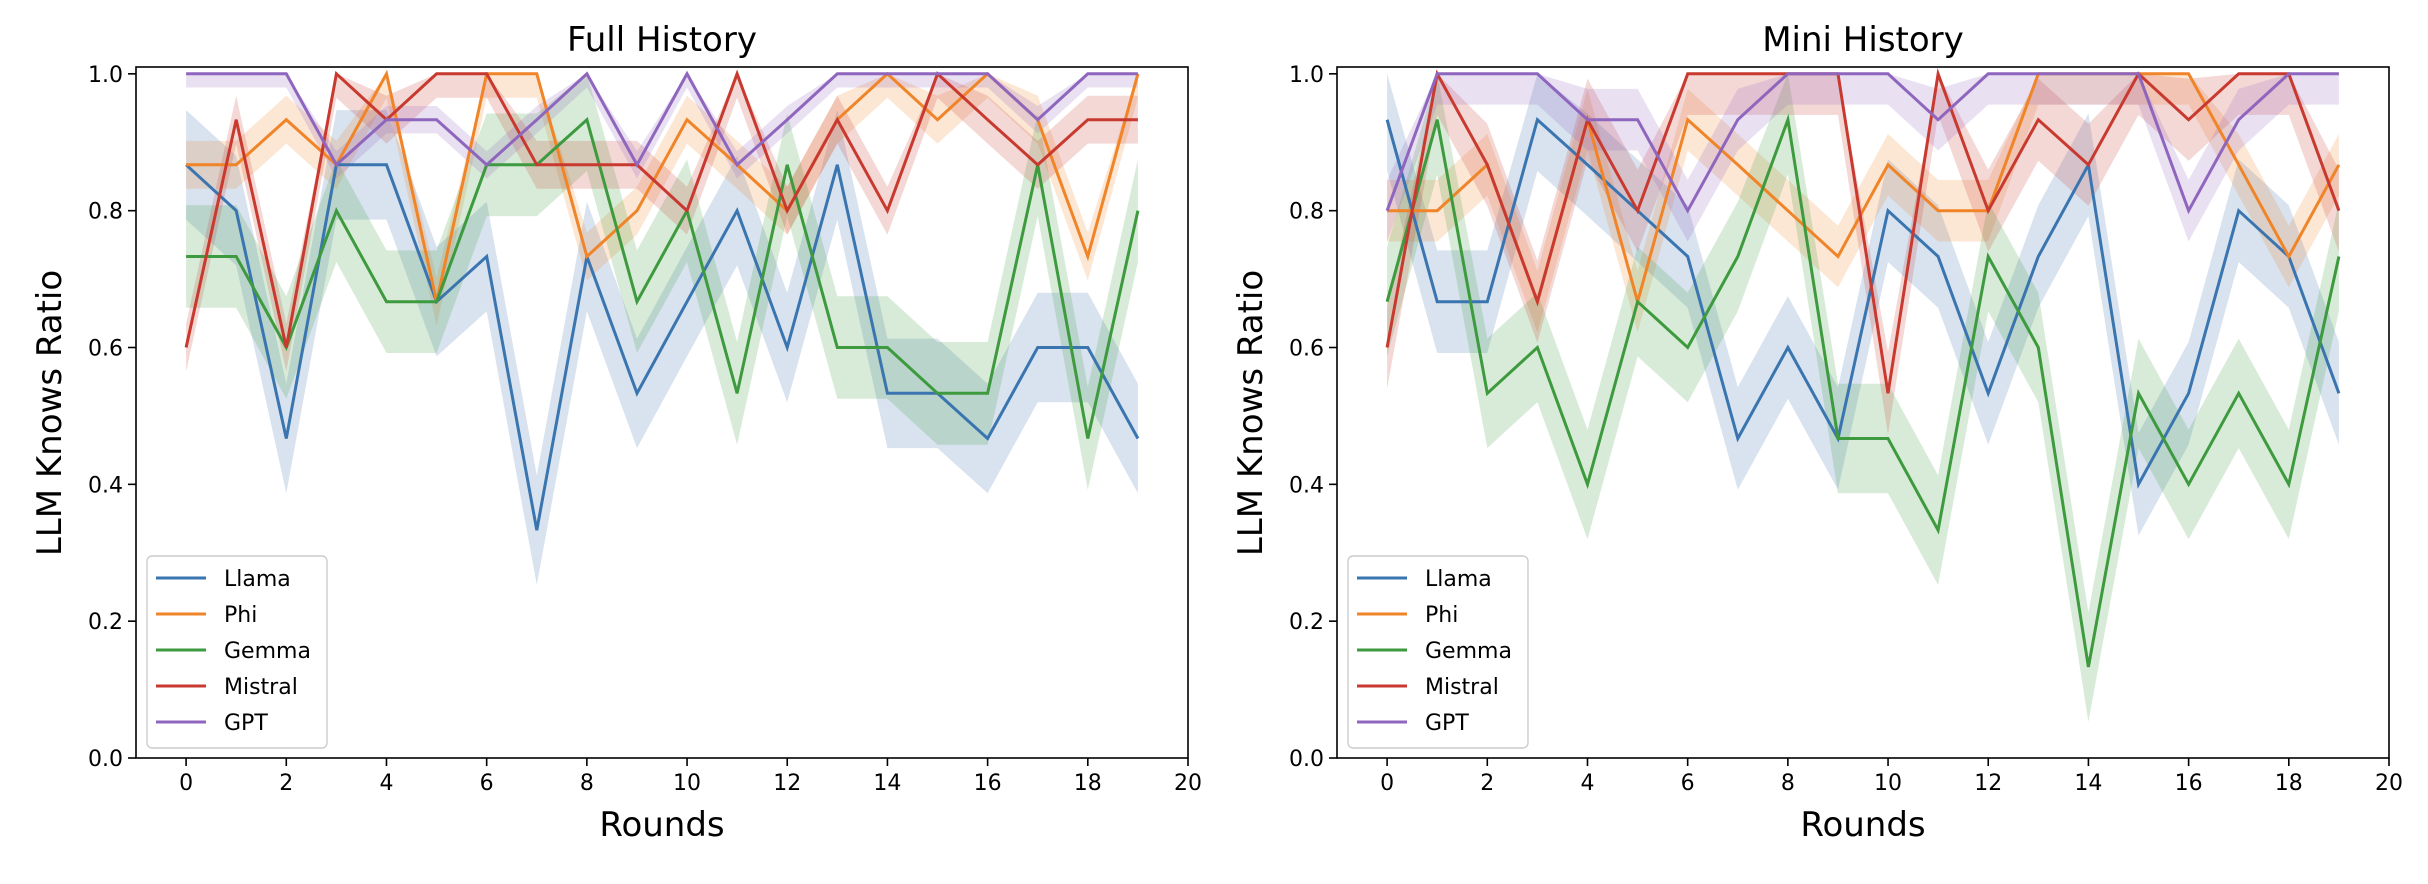 This screenshot has height=884, width=2428. What do you see at coordinates (663, 186) in the screenshot?
I see `line-phi` at bounding box center [663, 186].